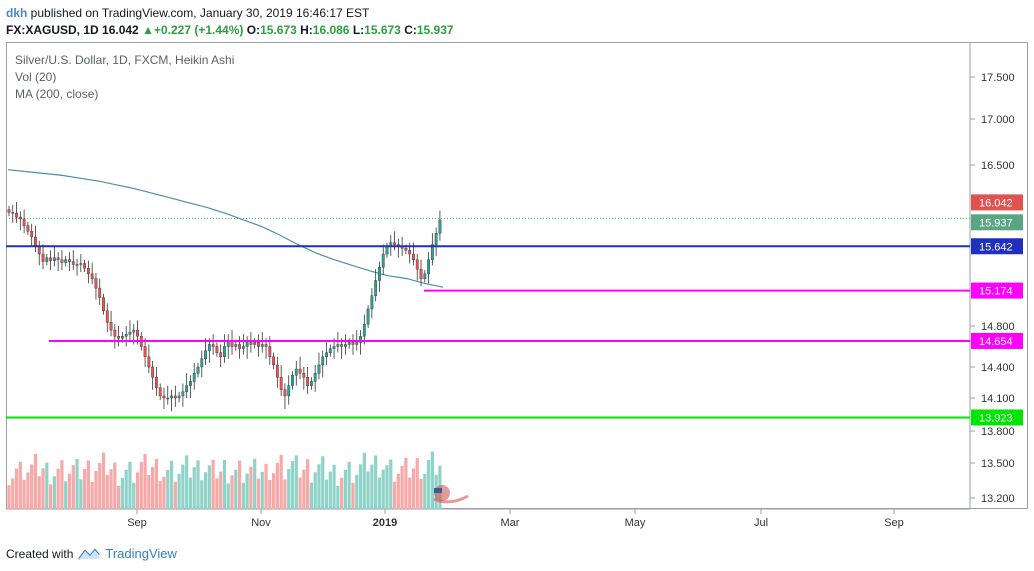  I want to click on ma-line, so click(225, 228).